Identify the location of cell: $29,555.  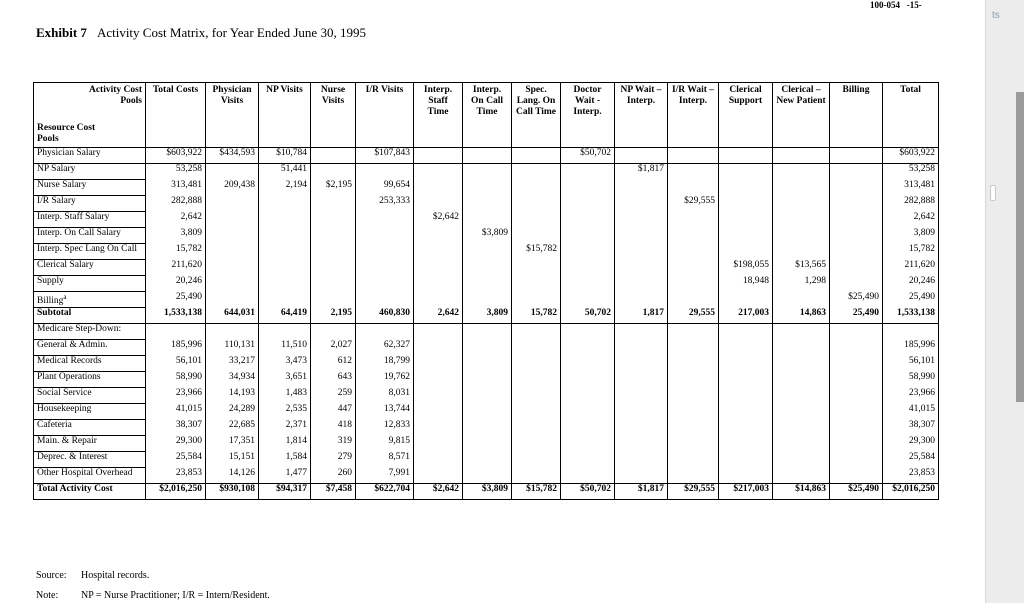
(693, 203).